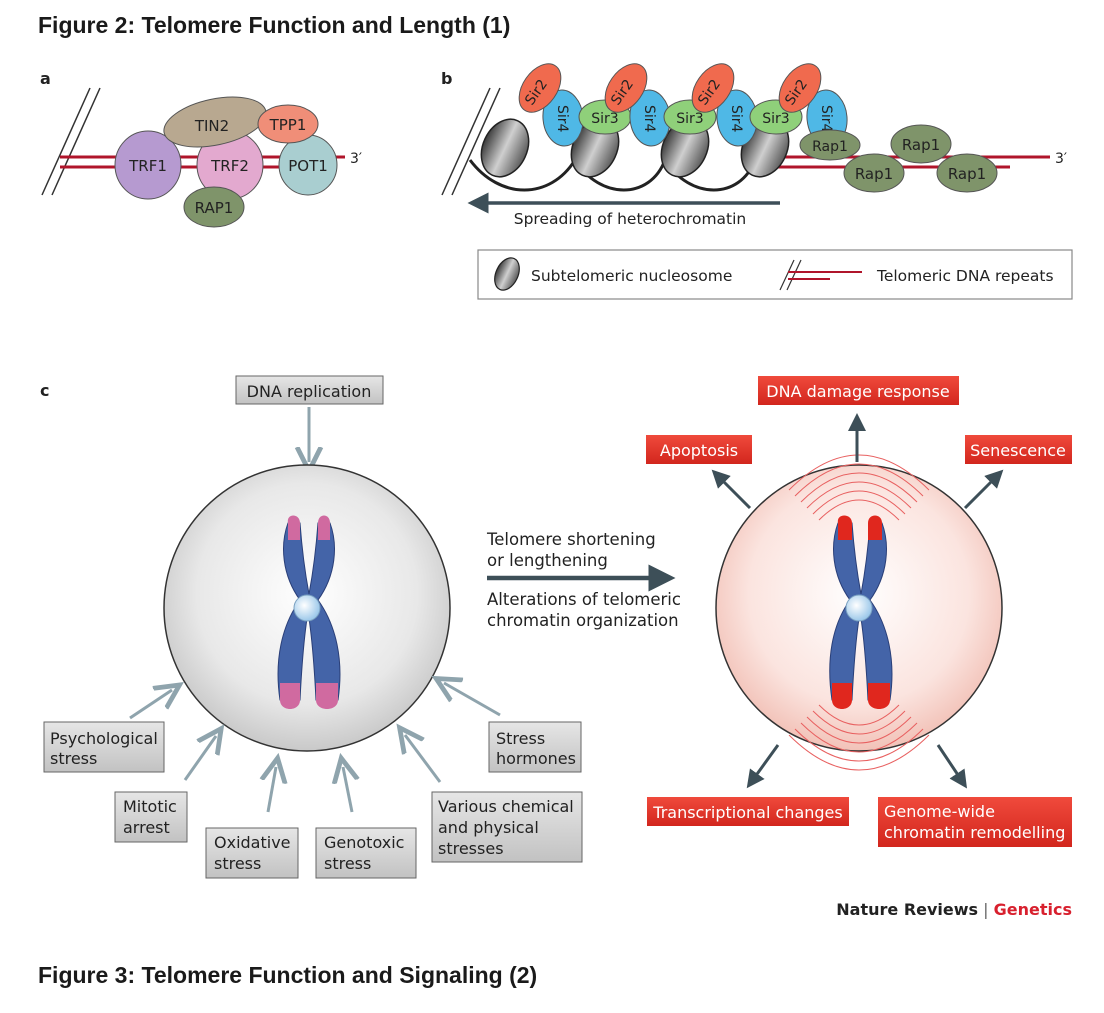 The height and width of the screenshot is (1013, 1104). Describe the element at coordinates (756, 177) in the screenshot. I see `panel-b: b 3′ Sir4 Sir3 Sir2 Sir4 Sir3` at that location.